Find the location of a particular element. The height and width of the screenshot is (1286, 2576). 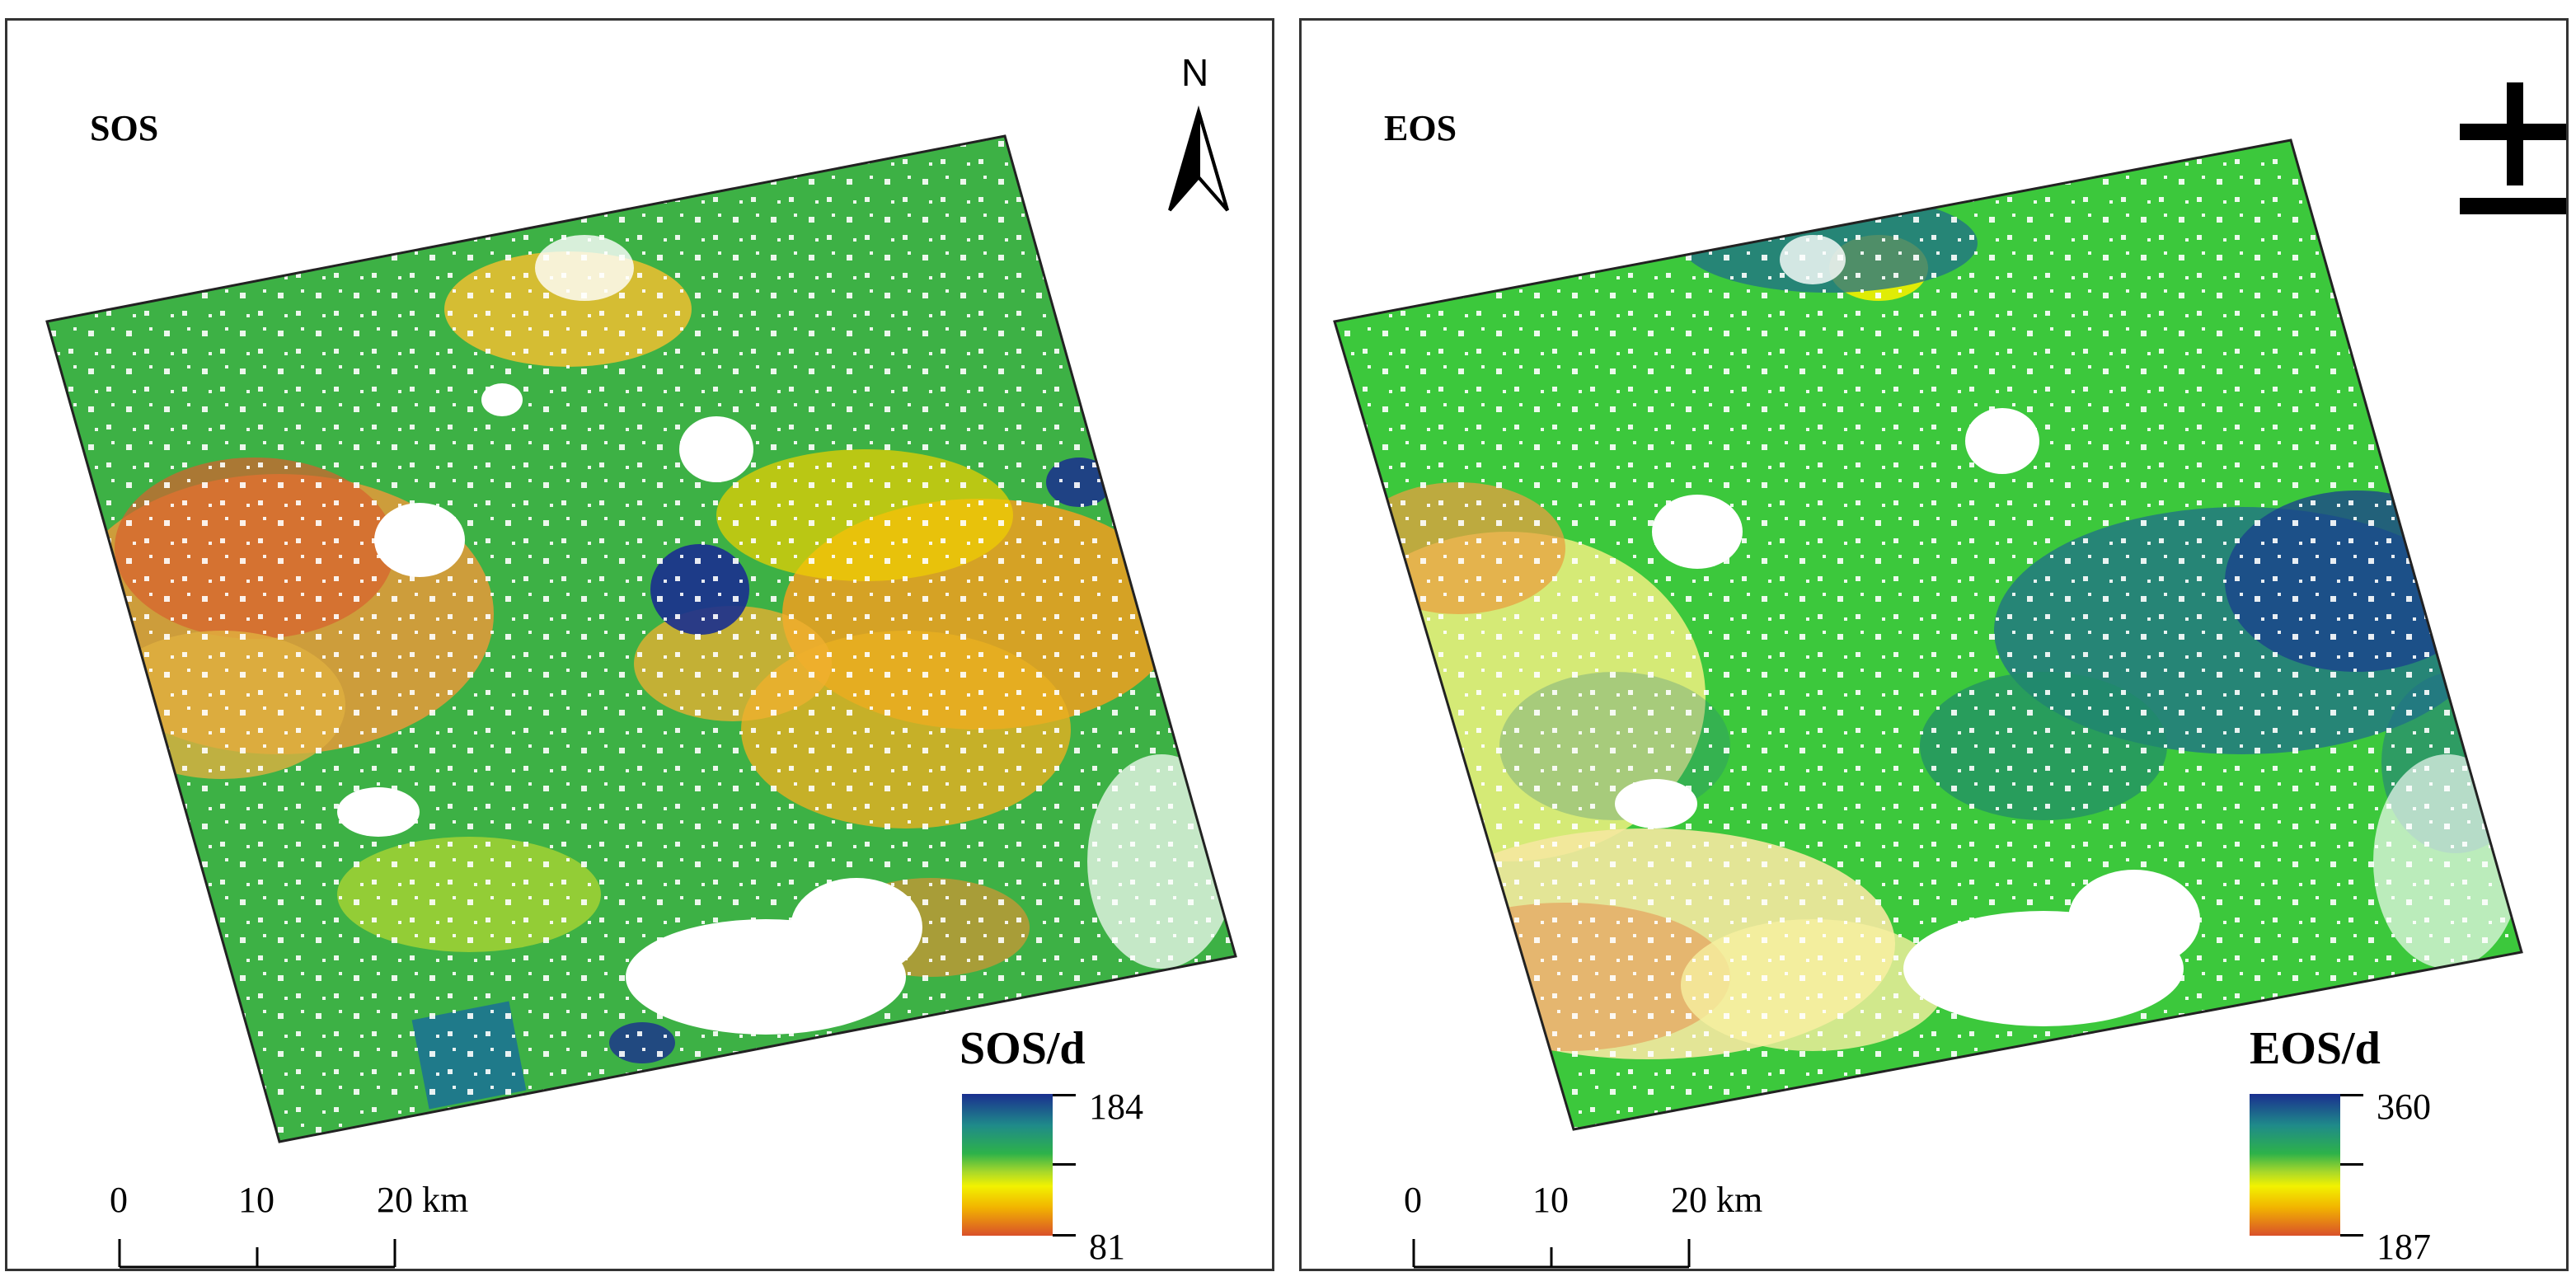

sos-scale-bar is located at coordinates (257, 1254).